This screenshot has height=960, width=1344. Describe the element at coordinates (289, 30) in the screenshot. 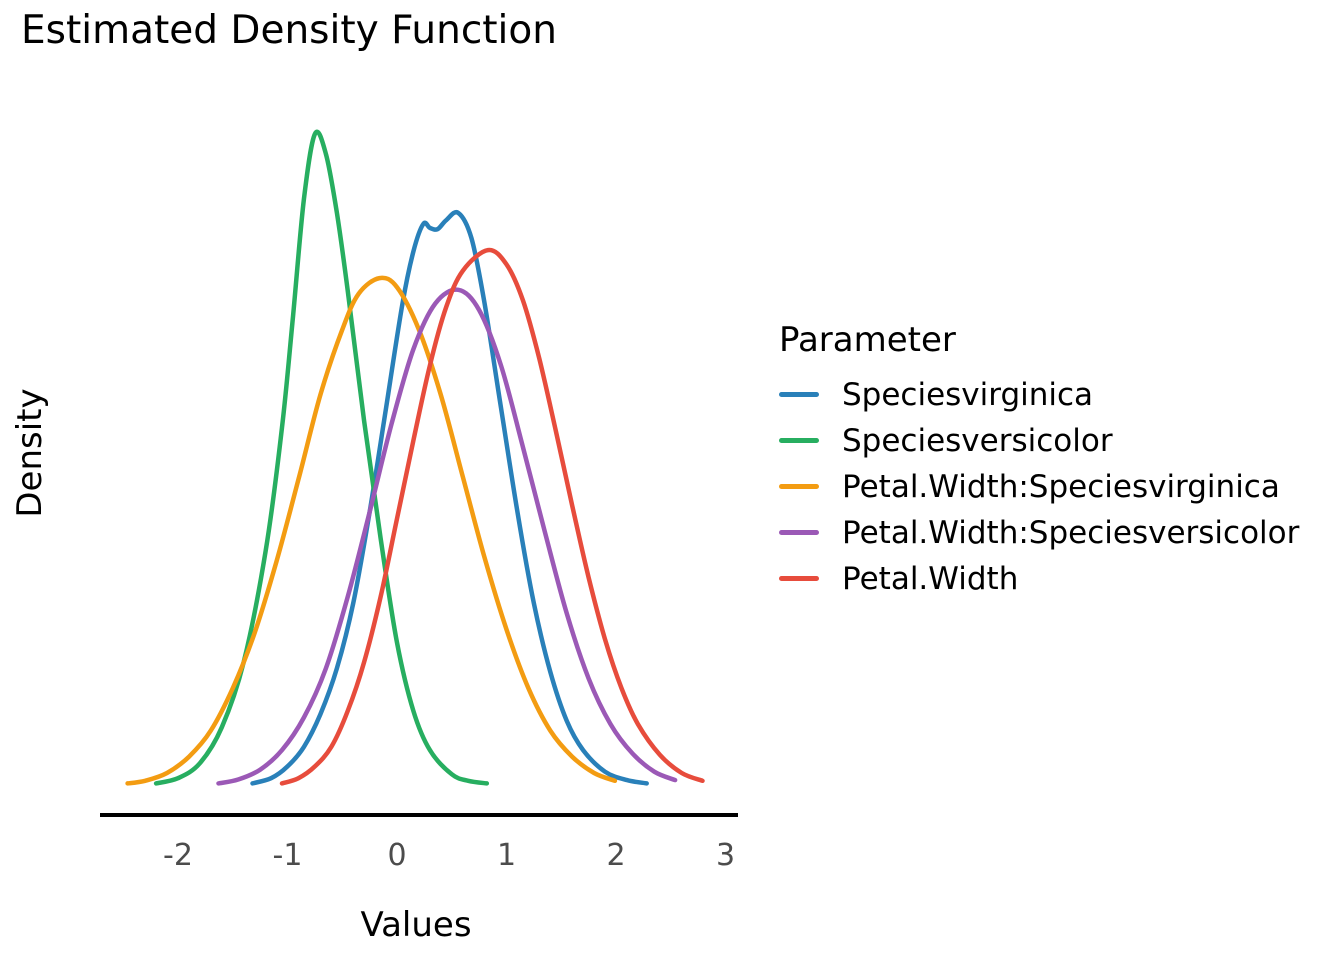

I see `chart-title: Estimated Density Function` at that location.